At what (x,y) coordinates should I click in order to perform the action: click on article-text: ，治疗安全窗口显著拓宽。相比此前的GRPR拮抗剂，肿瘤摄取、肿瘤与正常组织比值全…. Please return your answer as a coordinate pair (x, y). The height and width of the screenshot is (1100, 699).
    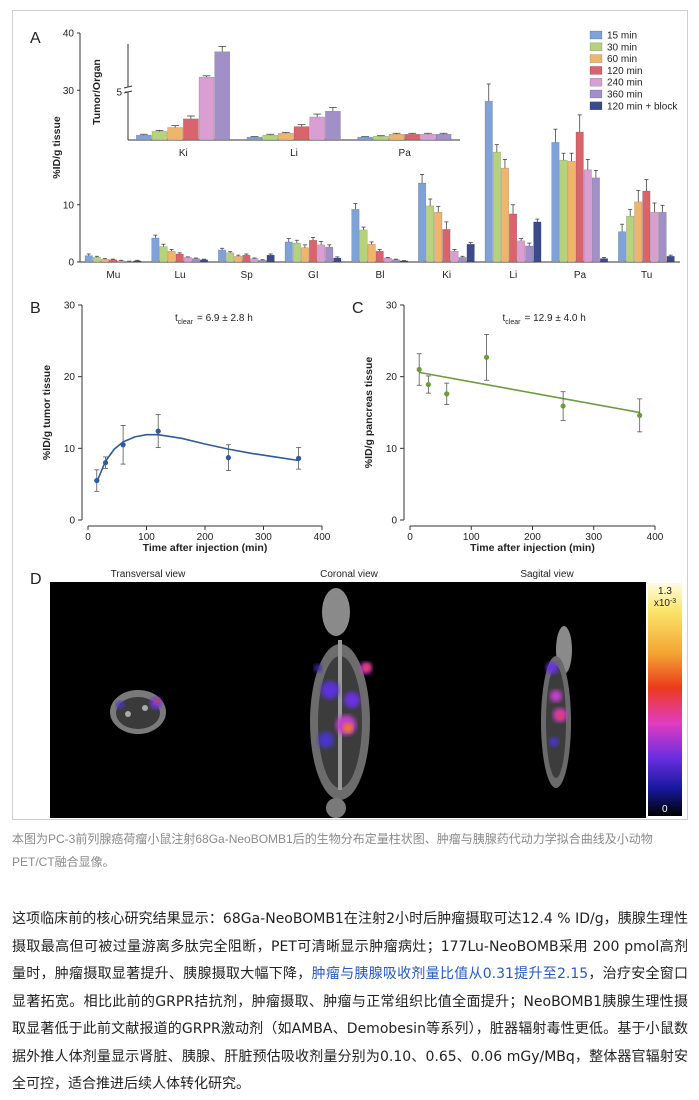
    Looking at the image, I should click on (350, 1029).